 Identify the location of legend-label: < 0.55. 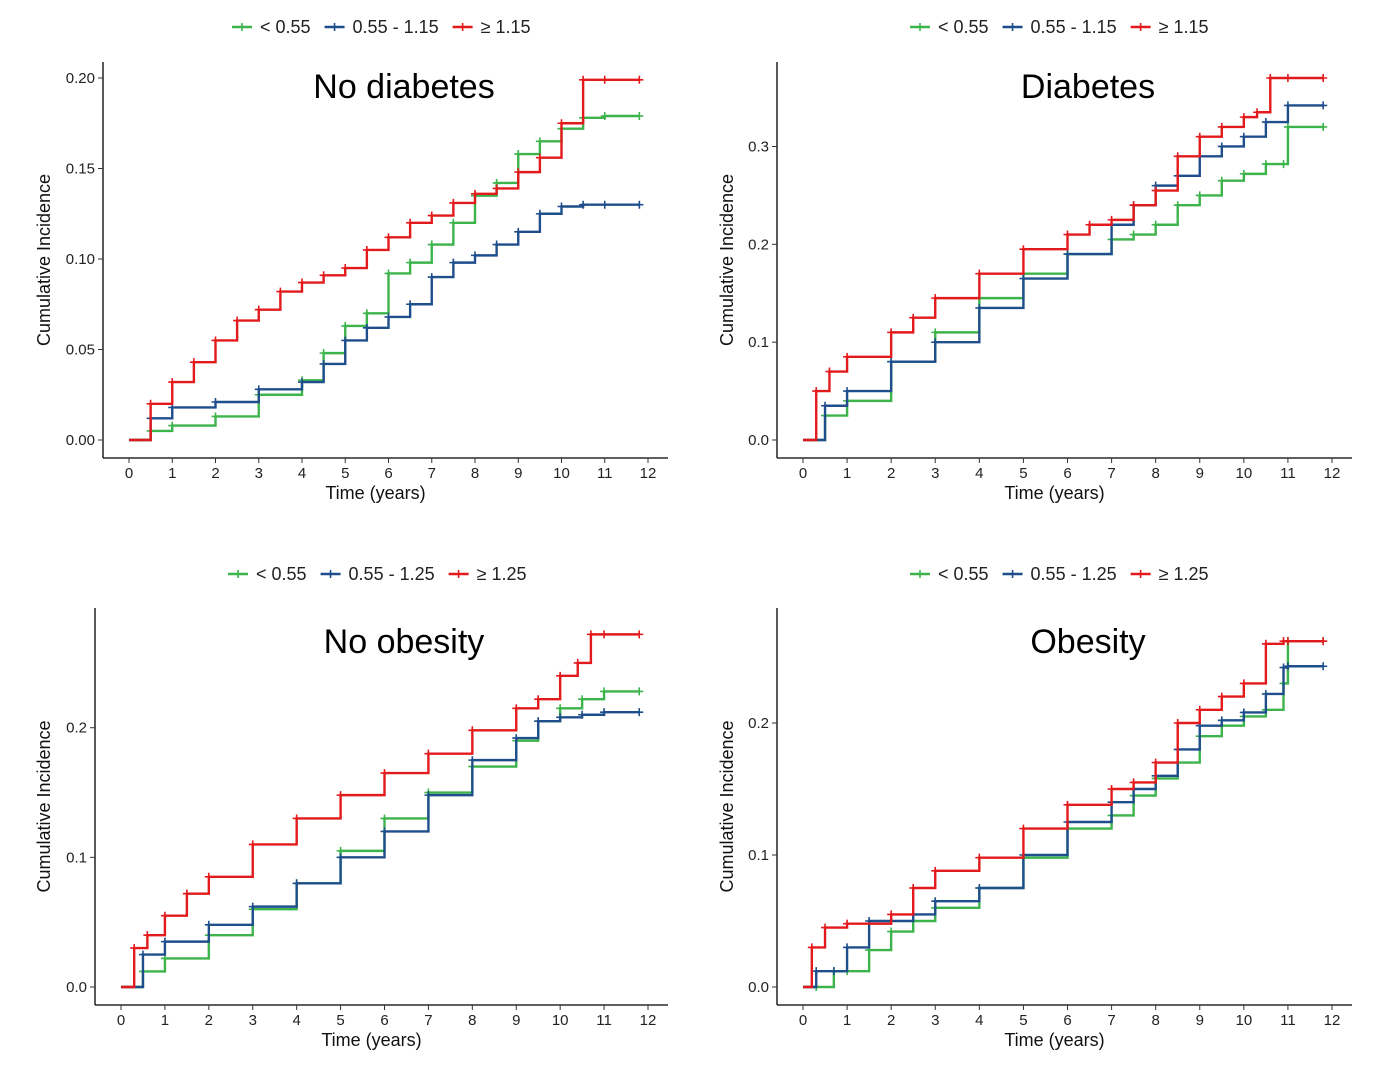
(963, 27).